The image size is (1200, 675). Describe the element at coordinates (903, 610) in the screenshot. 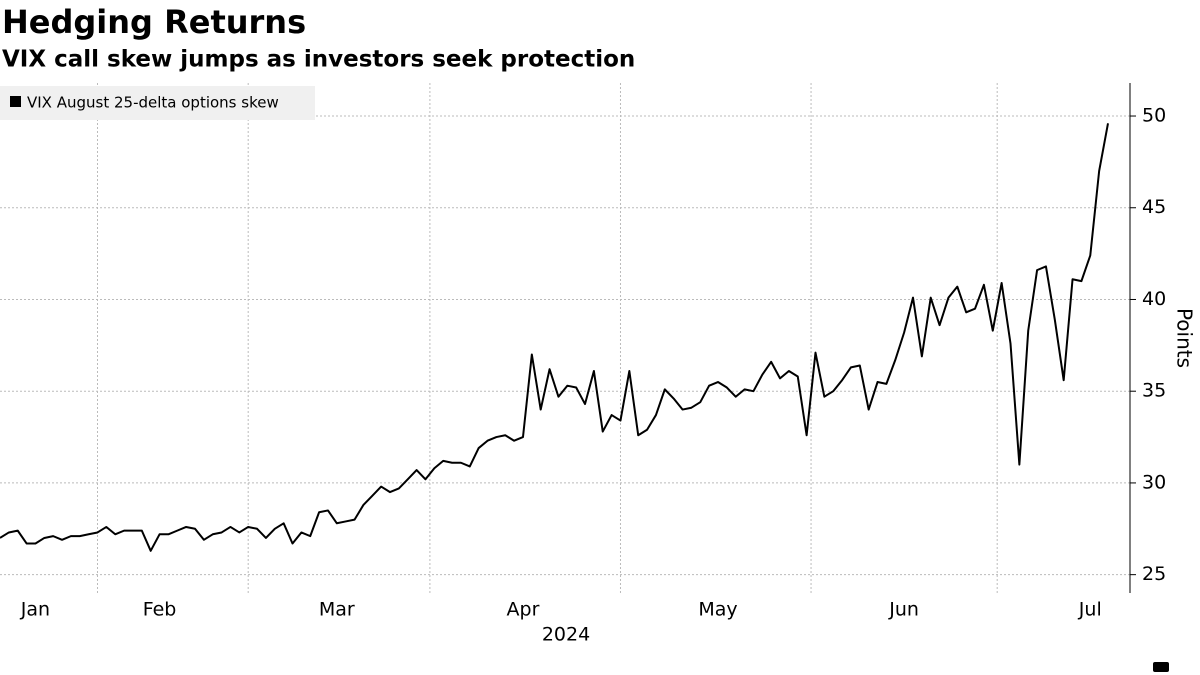

I see `x-tick-label: Jun` at that location.